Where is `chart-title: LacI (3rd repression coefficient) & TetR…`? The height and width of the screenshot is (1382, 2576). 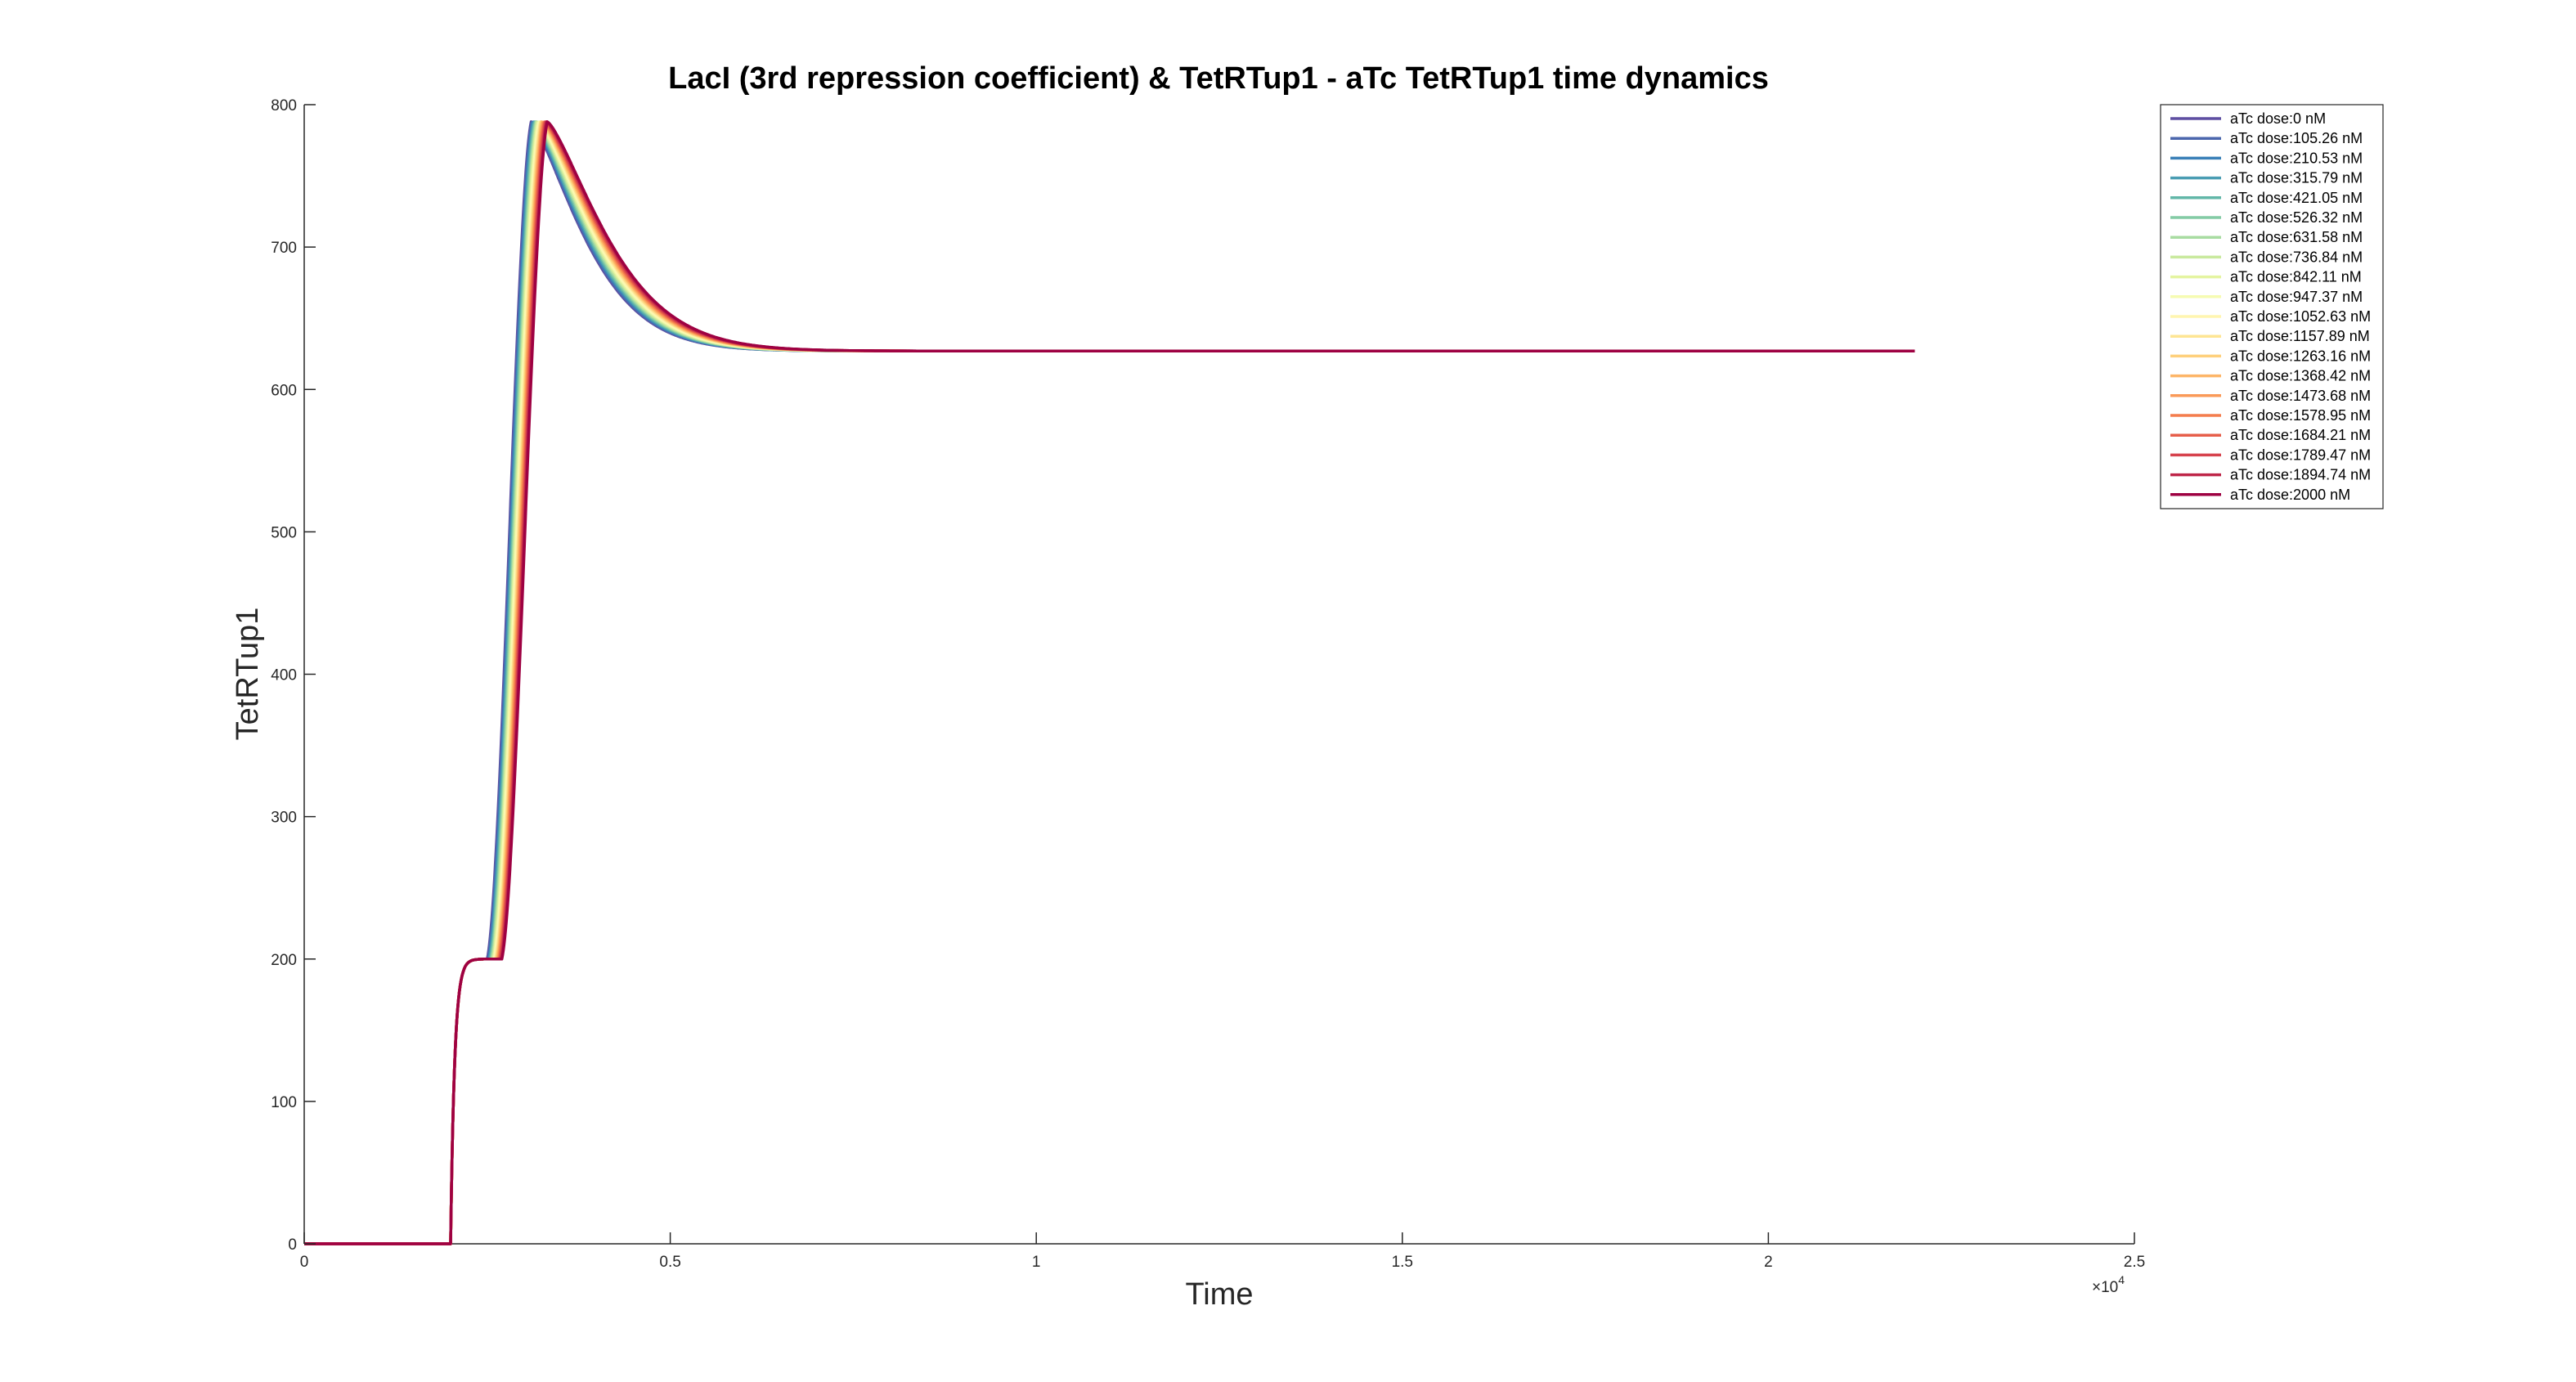 chart-title: LacI (3rd repression coefficient) & TetR… is located at coordinates (1218, 78).